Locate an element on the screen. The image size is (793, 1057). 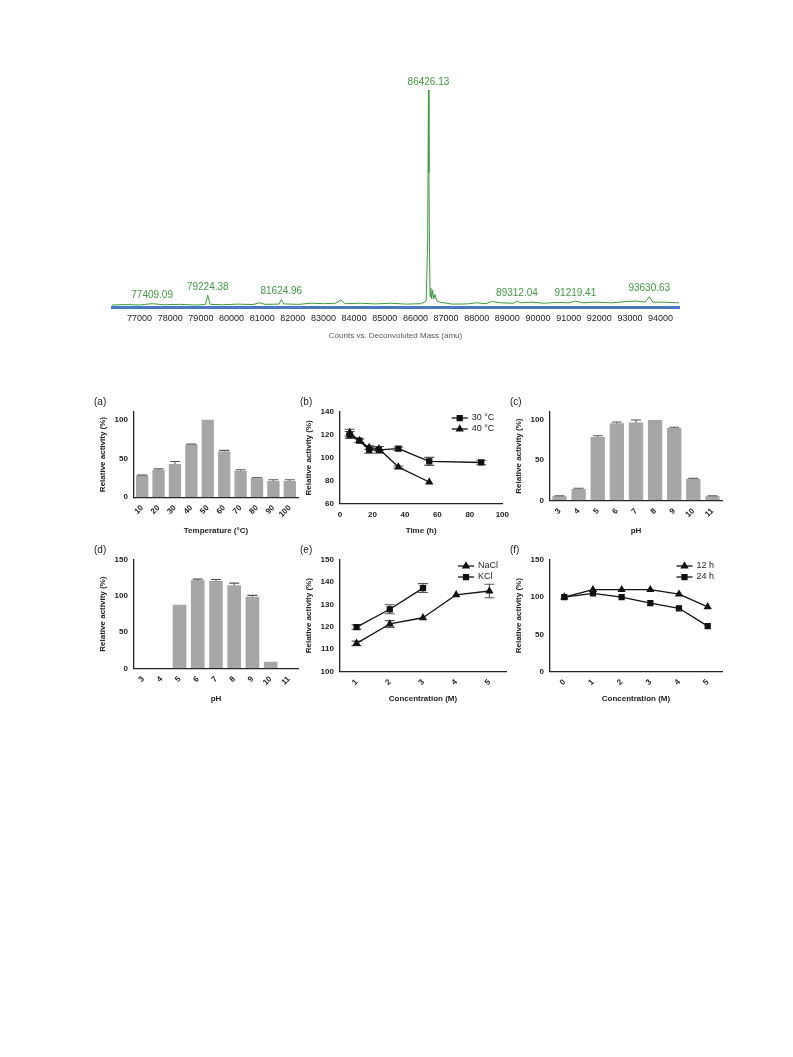
x-tick-label: 82000 is located at coordinates (293, 318).